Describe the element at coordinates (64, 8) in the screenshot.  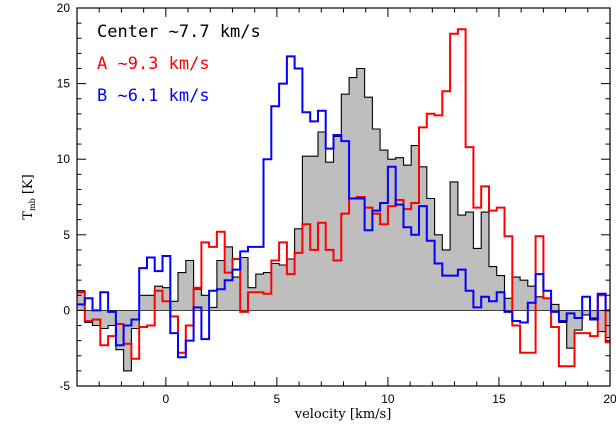
I see `y-tick-label: 20` at that location.